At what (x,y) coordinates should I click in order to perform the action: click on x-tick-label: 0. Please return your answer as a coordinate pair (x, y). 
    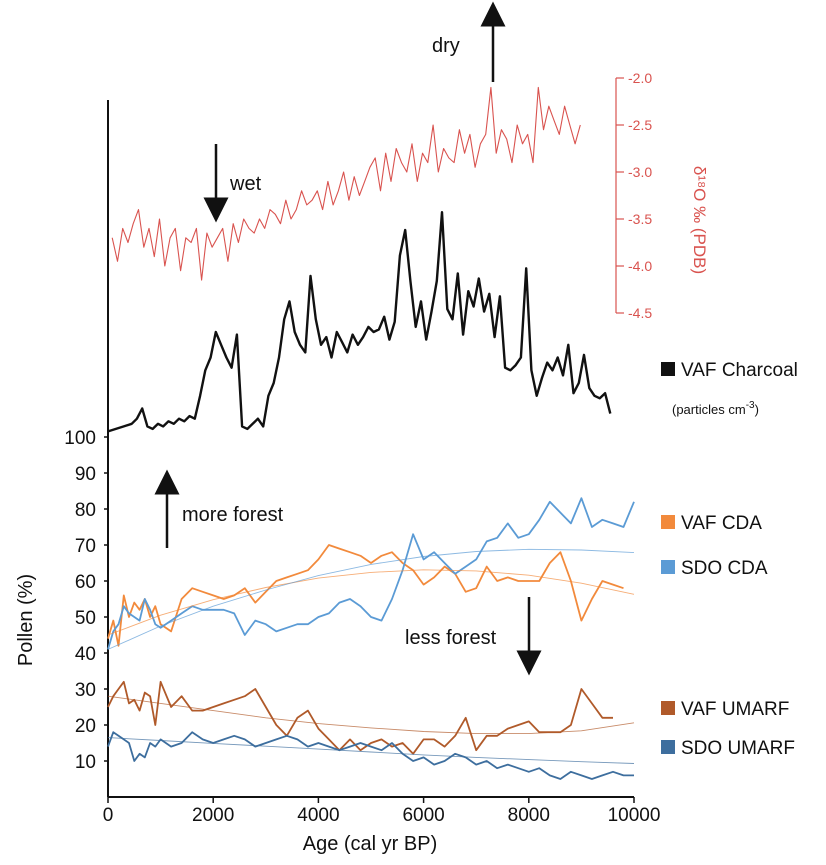
    Looking at the image, I should click on (108, 815).